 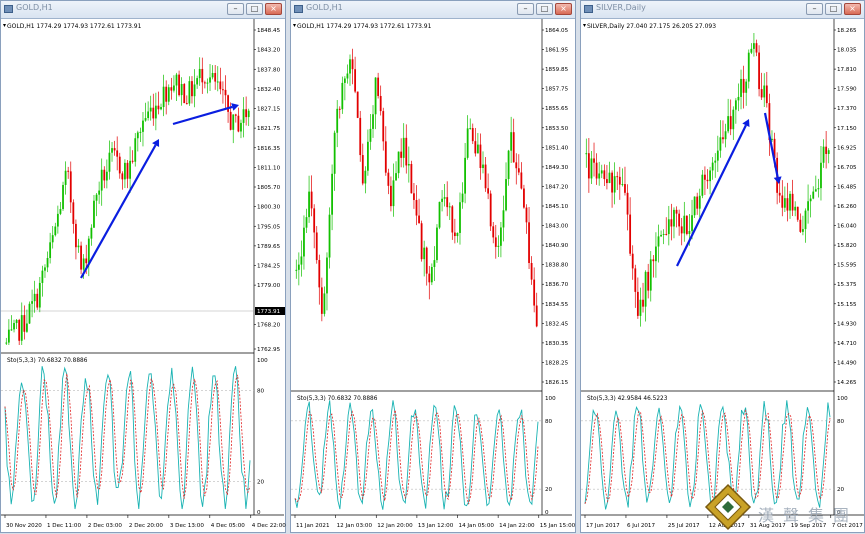 What do you see at coordinates (269, 129) in the screenshot?
I see `price-tick-label: 1821.75` at bounding box center [269, 129].